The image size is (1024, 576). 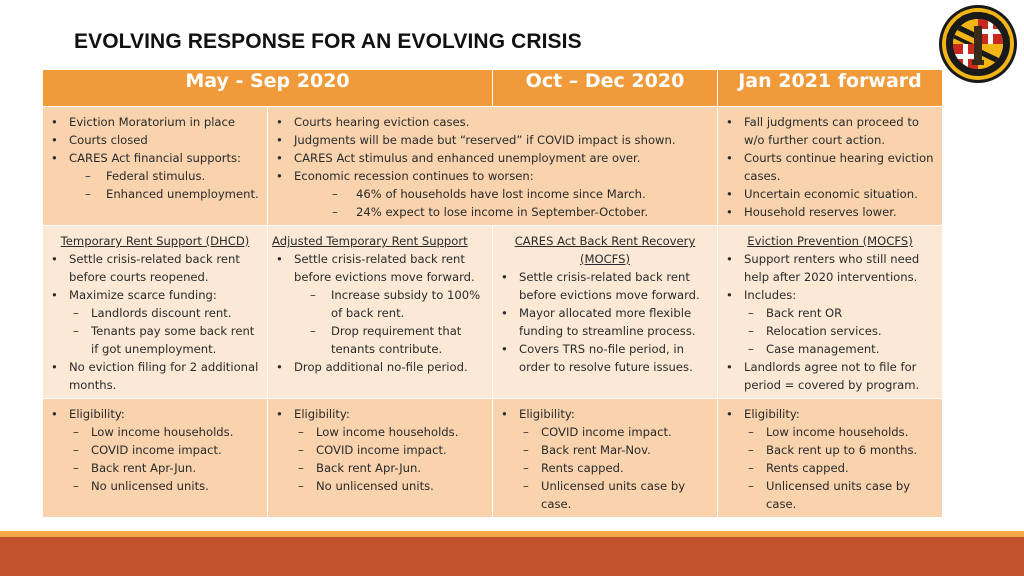 I want to click on program-title: Eviction Prevention (MOCFS), so click(x=830, y=241).